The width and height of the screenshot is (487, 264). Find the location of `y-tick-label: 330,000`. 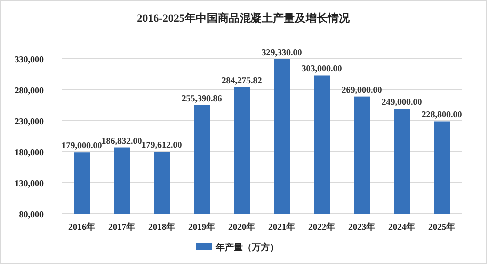

y-tick-label: 330,000 is located at coordinates (29, 59).